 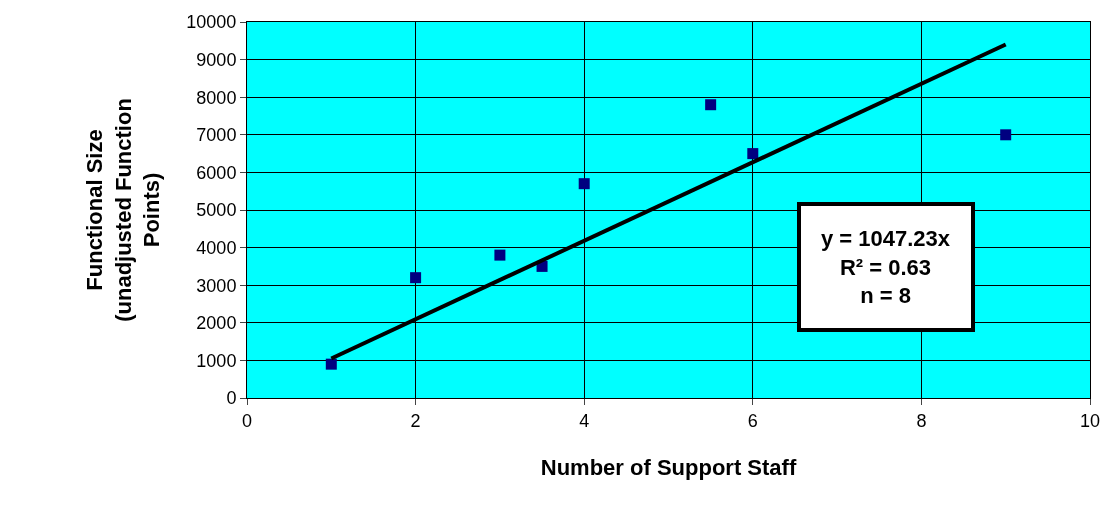 What do you see at coordinates (247, 420) in the screenshot?
I see `x-tick-label: 0` at bounding box center [247, 420].